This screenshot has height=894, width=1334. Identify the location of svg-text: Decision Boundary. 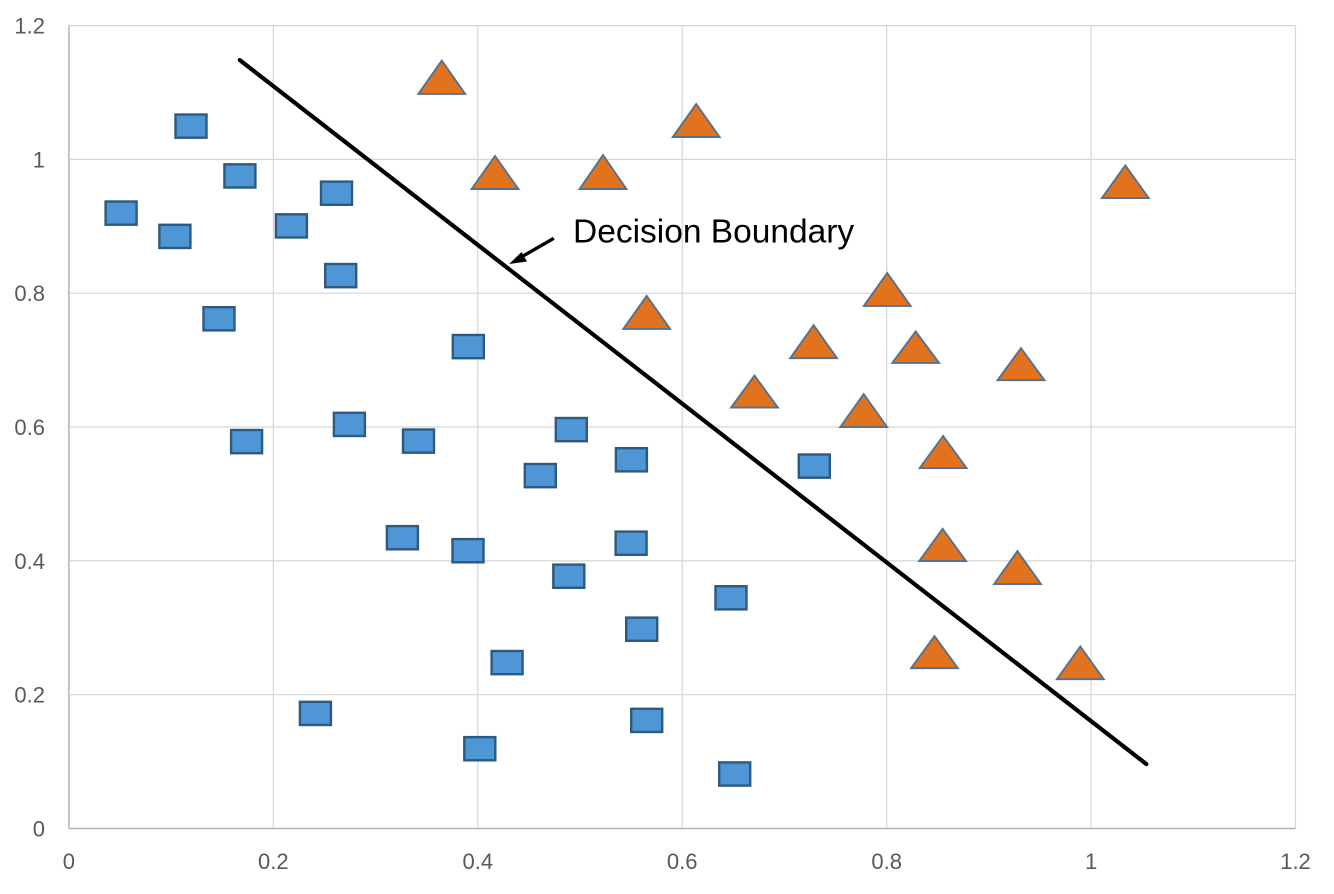
(713, 232).